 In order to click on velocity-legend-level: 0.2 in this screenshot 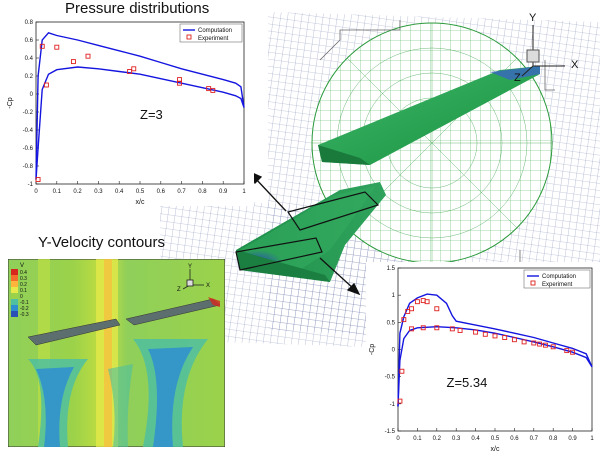, I will do `click(23, 285)`.